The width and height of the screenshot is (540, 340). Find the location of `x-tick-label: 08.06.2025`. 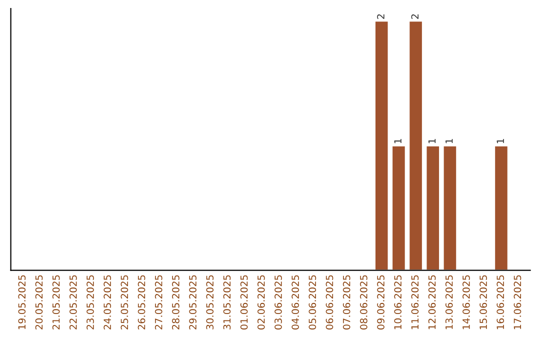

x-tick-label: 08.06.2025 is located at coordinates (364, 302).